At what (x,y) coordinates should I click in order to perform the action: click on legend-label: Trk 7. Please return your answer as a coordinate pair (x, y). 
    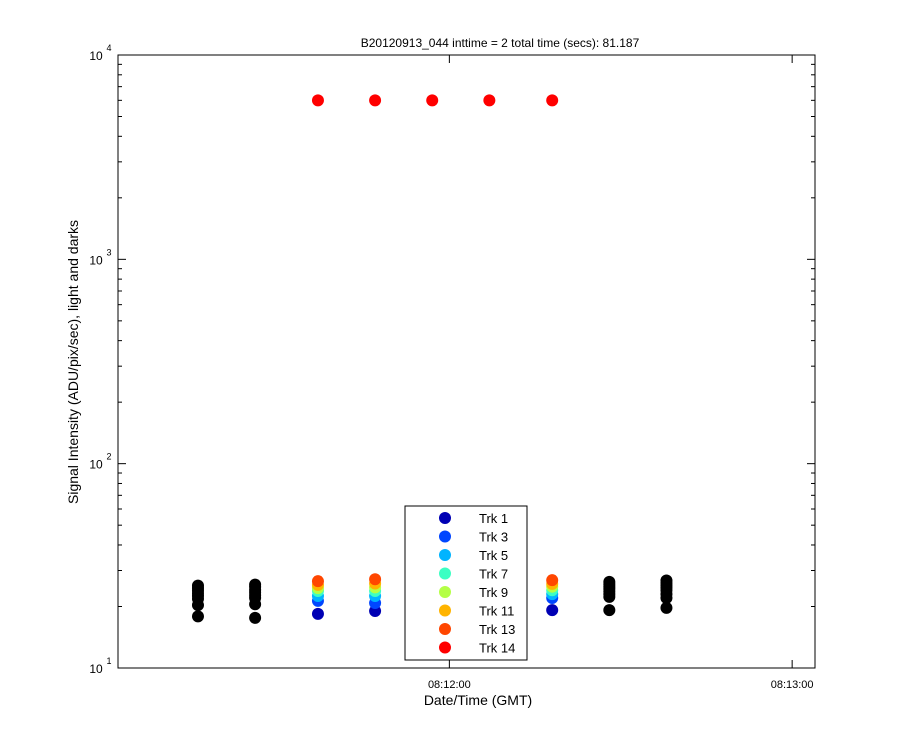
    Looking at the image, I should click on (493, 574).